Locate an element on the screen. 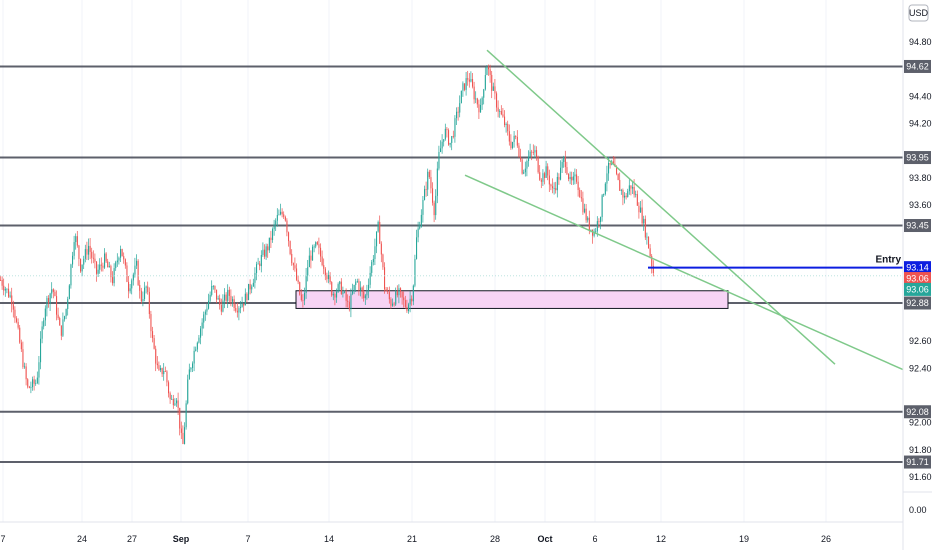 The image size is (932, 550). price-tick-5: 92.60 is located at coordinates (920, 341).